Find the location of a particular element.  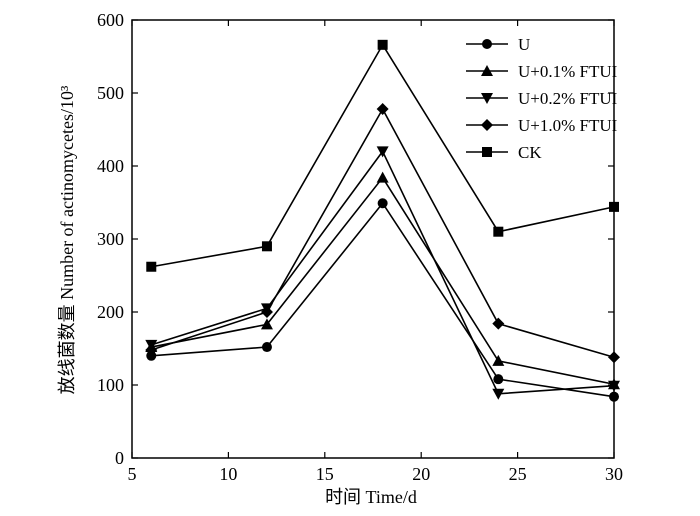

x-tick-label: 15 is located at coordinates (325, 474).